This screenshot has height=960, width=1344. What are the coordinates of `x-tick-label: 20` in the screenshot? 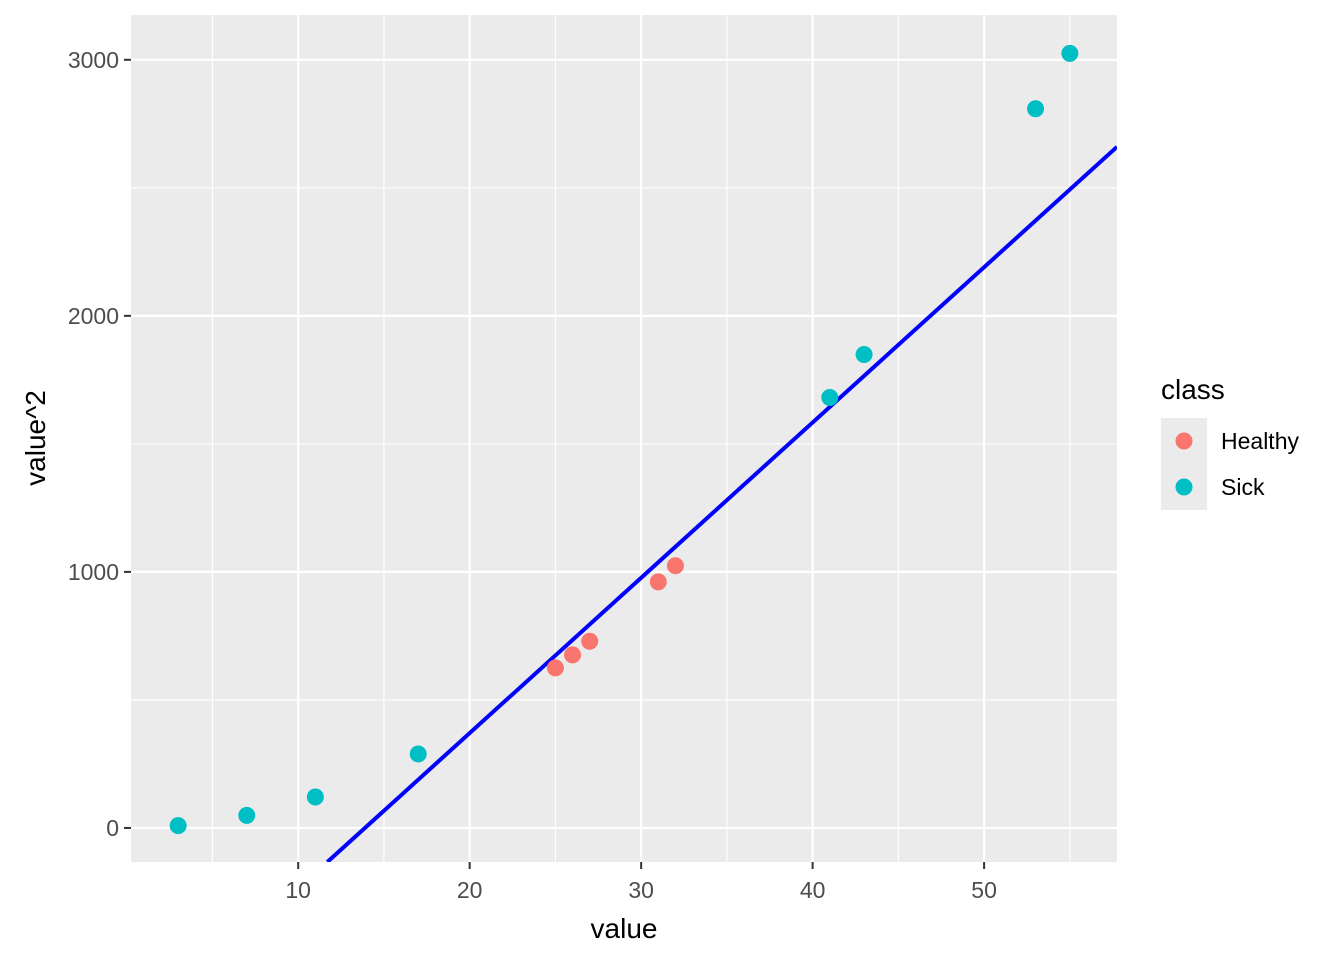 It's located at (470, 890).